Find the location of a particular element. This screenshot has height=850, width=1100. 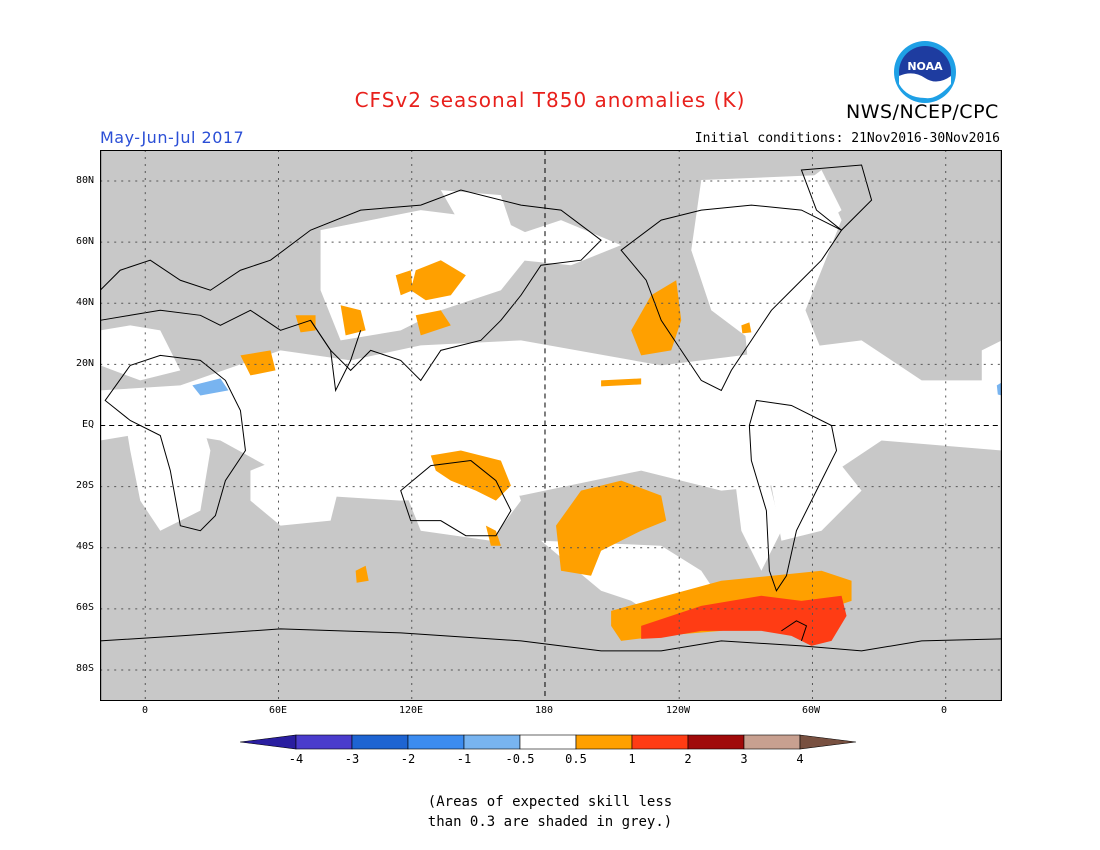

lat-label: 60N is located at coordinates (84, 241).